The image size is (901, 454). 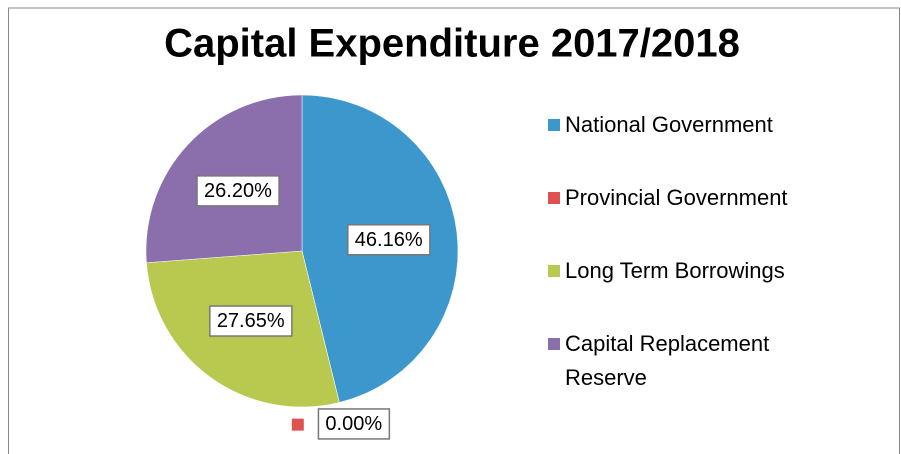 What do you see at coordinates (297, 424) in the screenshot?
I see `data-label-key` at bounding box center [297, 424].